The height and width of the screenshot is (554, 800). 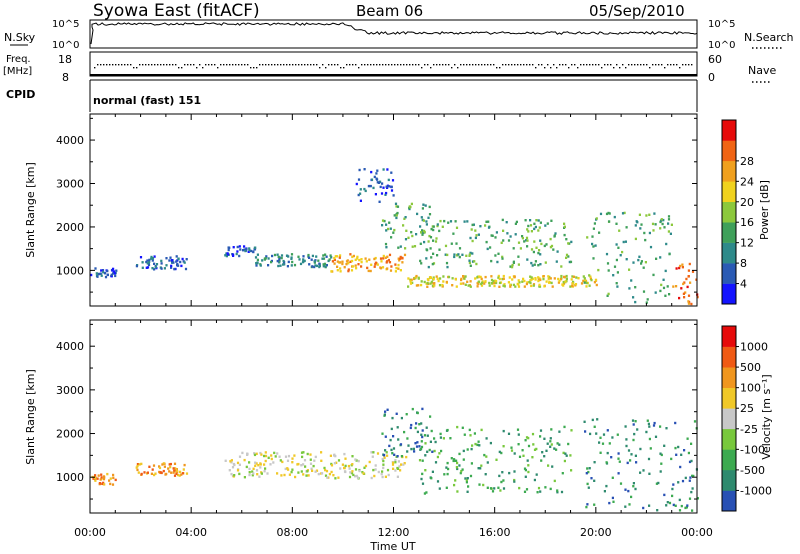 I want to click on y-tick-label: 3000, so click(x=70, y=390).